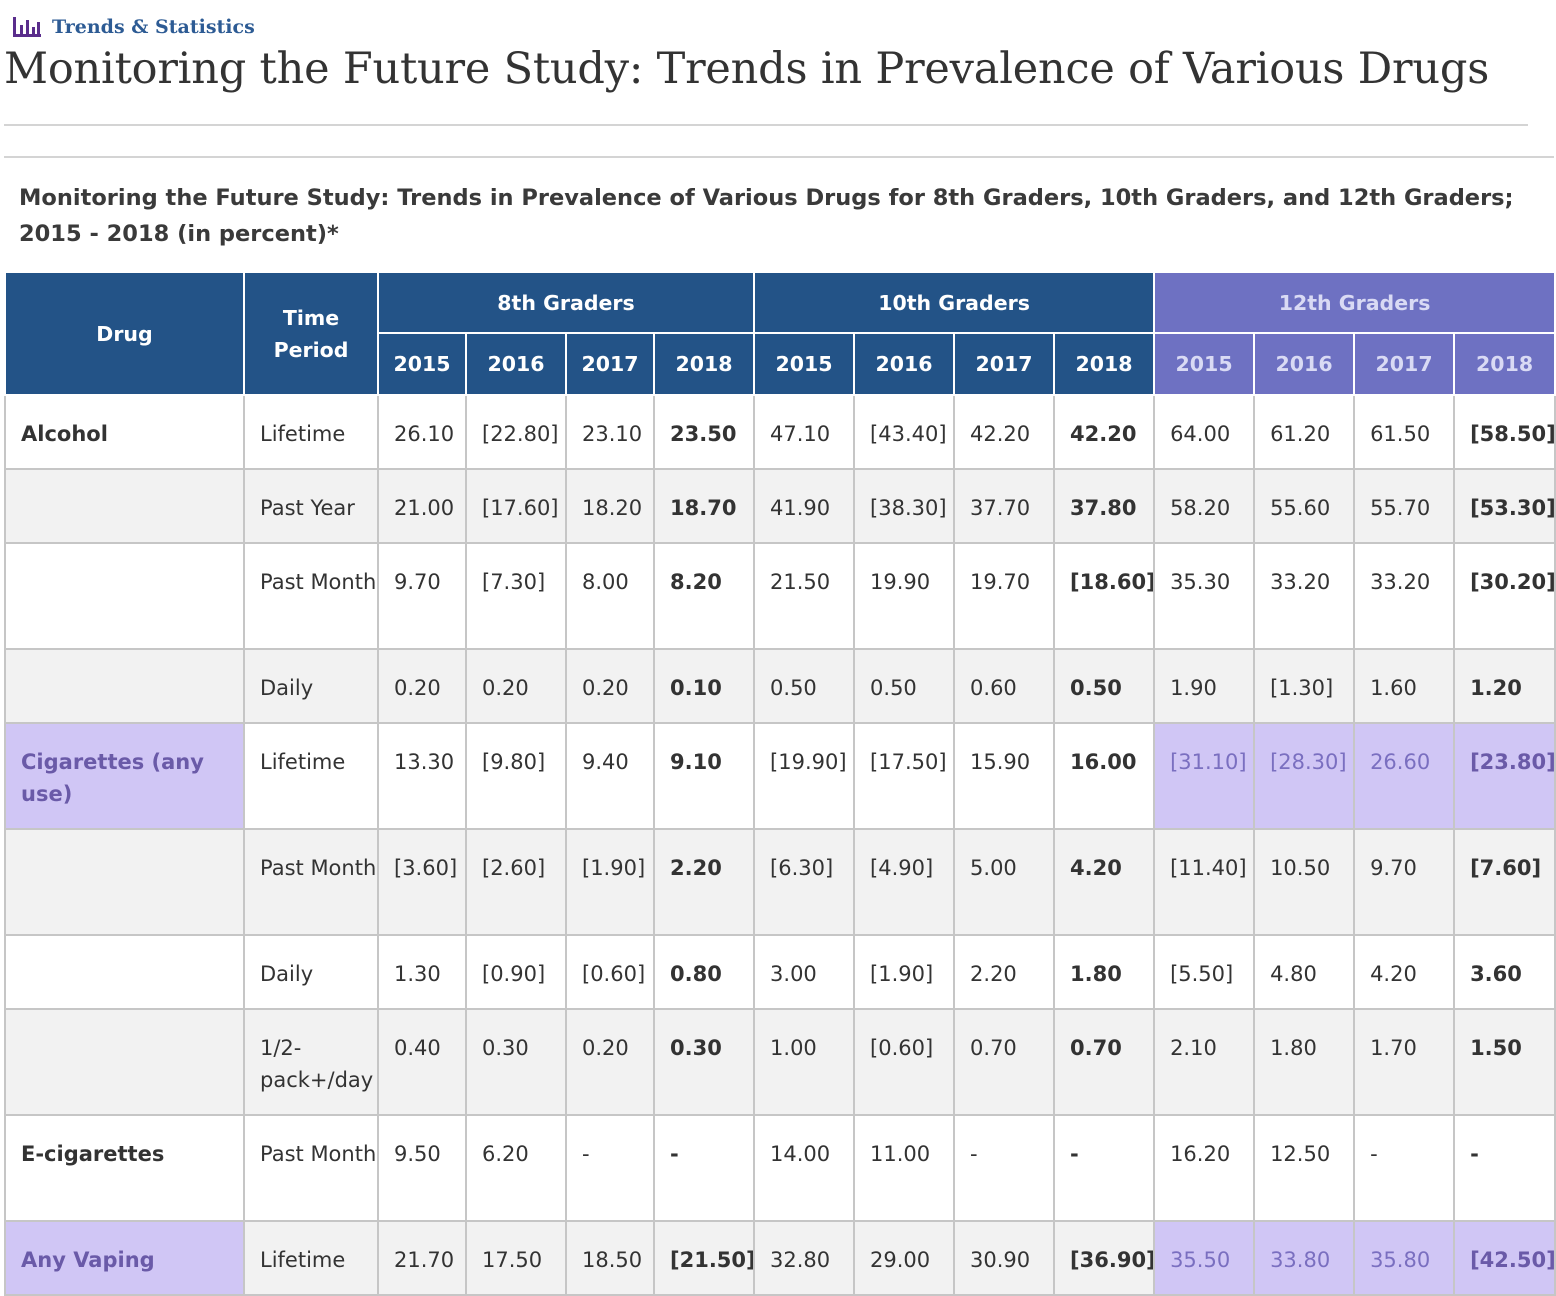 This screenshot has height=1296, width=1556. What do you see at coordinates (516, 596) in the screenshot?
I see `value-cell: [7.30]` at bounding box center [516, 596].